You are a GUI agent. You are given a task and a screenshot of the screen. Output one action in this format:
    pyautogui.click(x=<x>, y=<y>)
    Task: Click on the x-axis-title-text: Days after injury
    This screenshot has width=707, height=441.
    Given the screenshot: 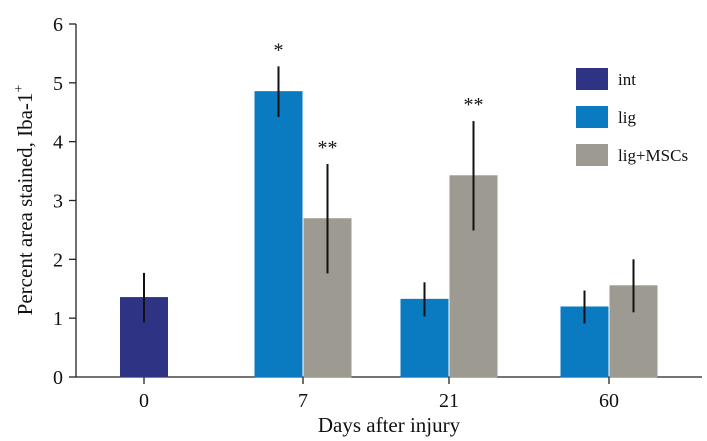 What is the action you would take?
    pyautogui.click(x=389, y=425)
    